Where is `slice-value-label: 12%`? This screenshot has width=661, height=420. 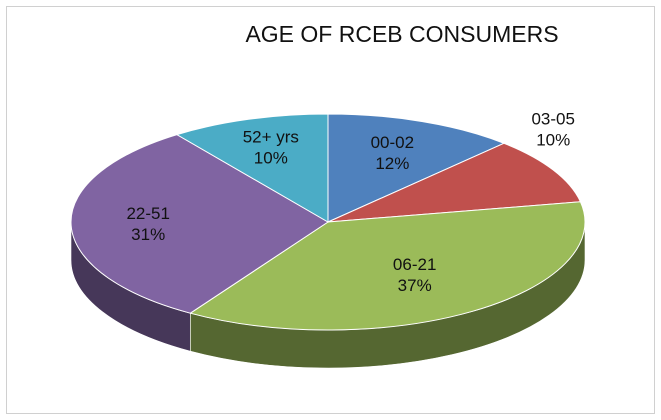
slice-value-label: 12% is located at coordinates (392, 163).